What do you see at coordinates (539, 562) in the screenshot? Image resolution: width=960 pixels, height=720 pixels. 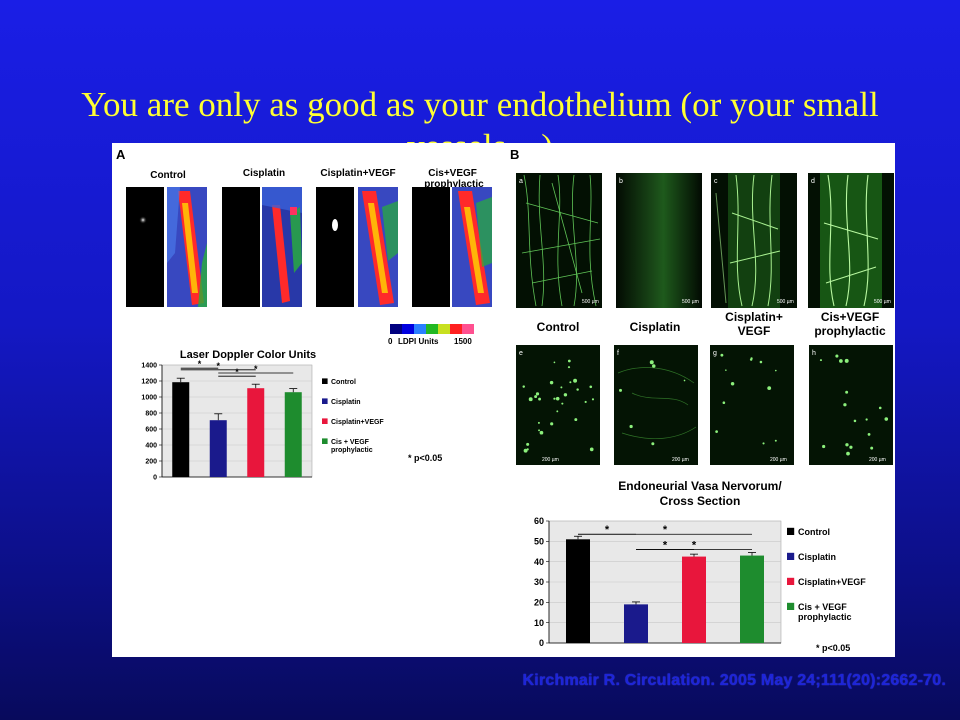 I see `y-tick-label: 40` at bounding box center [539, 562].